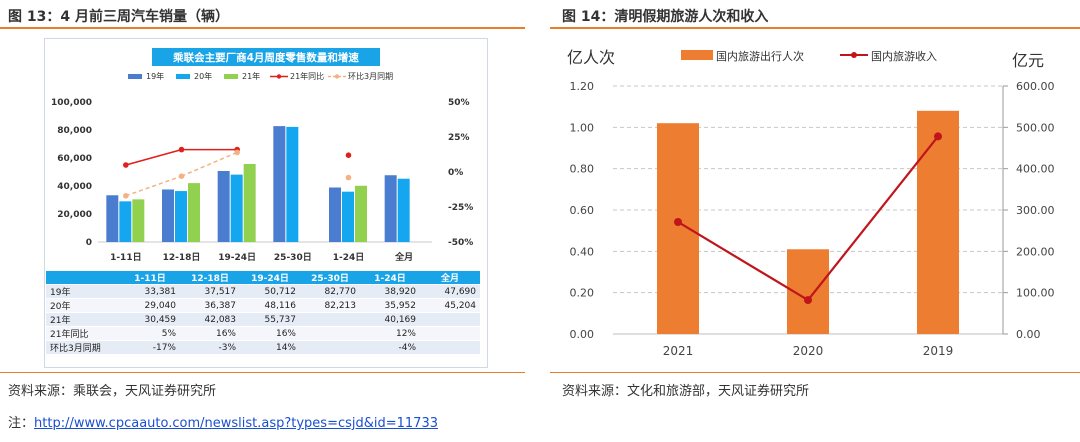 This screenshot has width=1080, height=442. What do you see at coordinates (330, 305) in the screenshot?
I see `table-cell: 82,213` at bounding box center [330, 305].